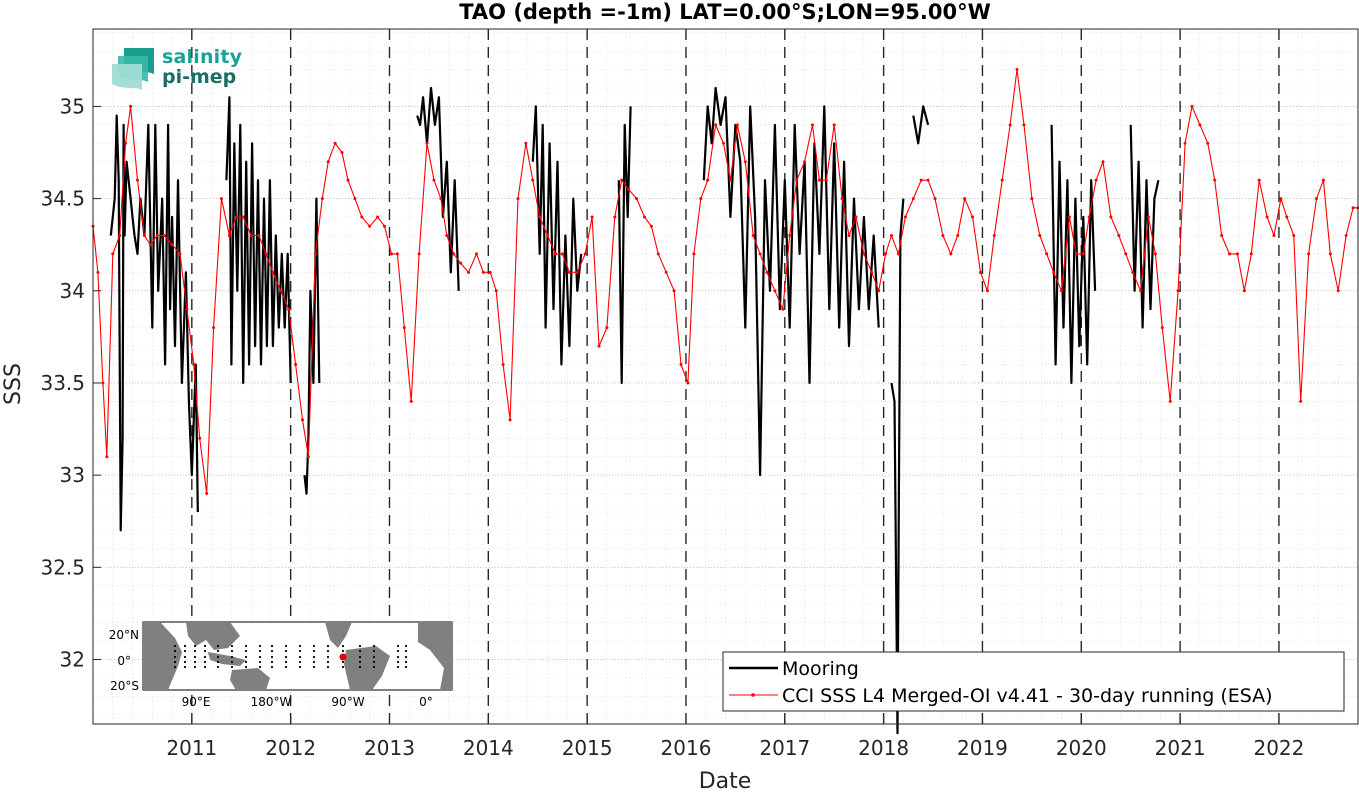  Describe the element at coordinates (290, 748) in the screenshot. I see `x-tick-label: 2012` at that location.